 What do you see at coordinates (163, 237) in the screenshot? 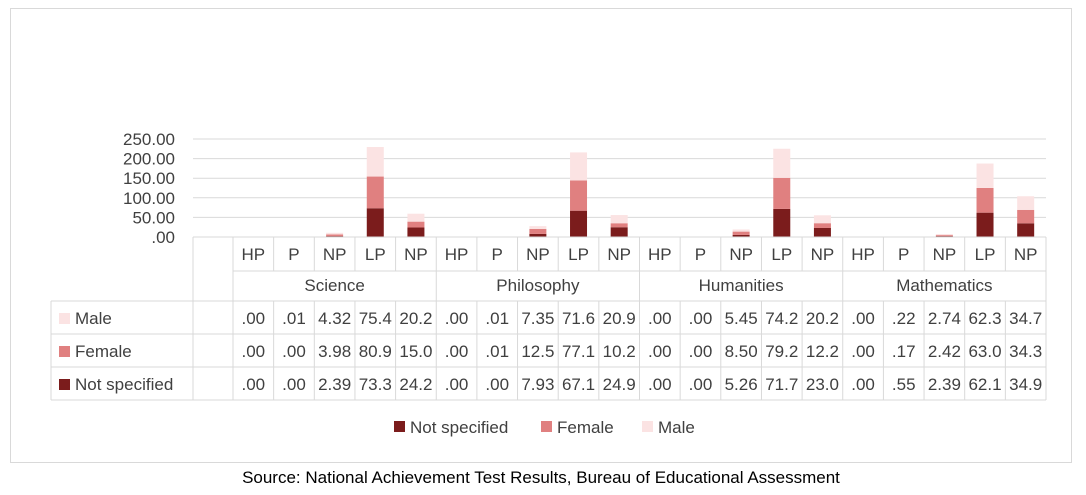
I see `y-tick-label: .00` at bounding box center [163, 237].